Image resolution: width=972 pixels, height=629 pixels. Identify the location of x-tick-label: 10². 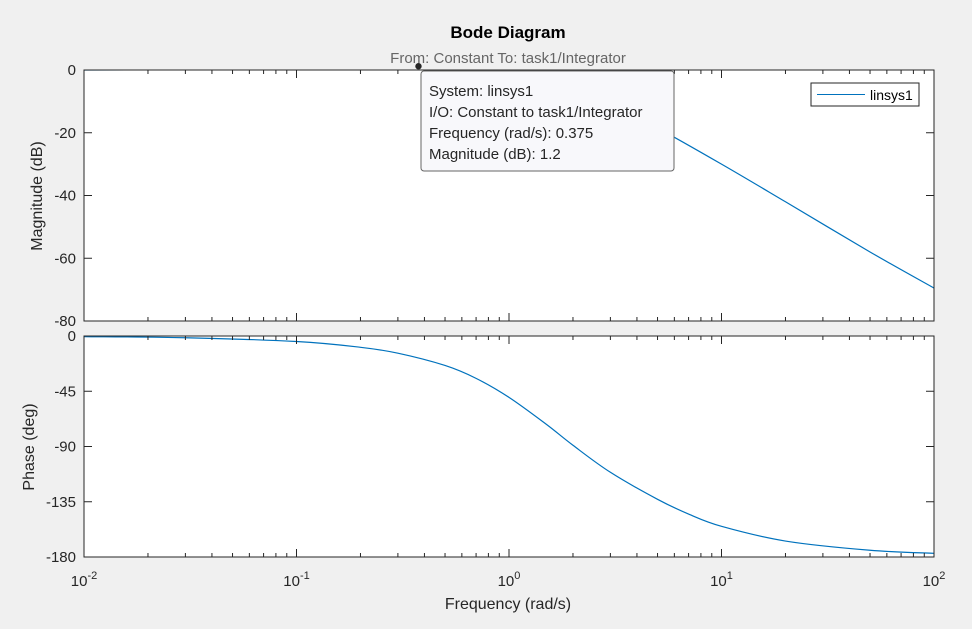
(934, 580).